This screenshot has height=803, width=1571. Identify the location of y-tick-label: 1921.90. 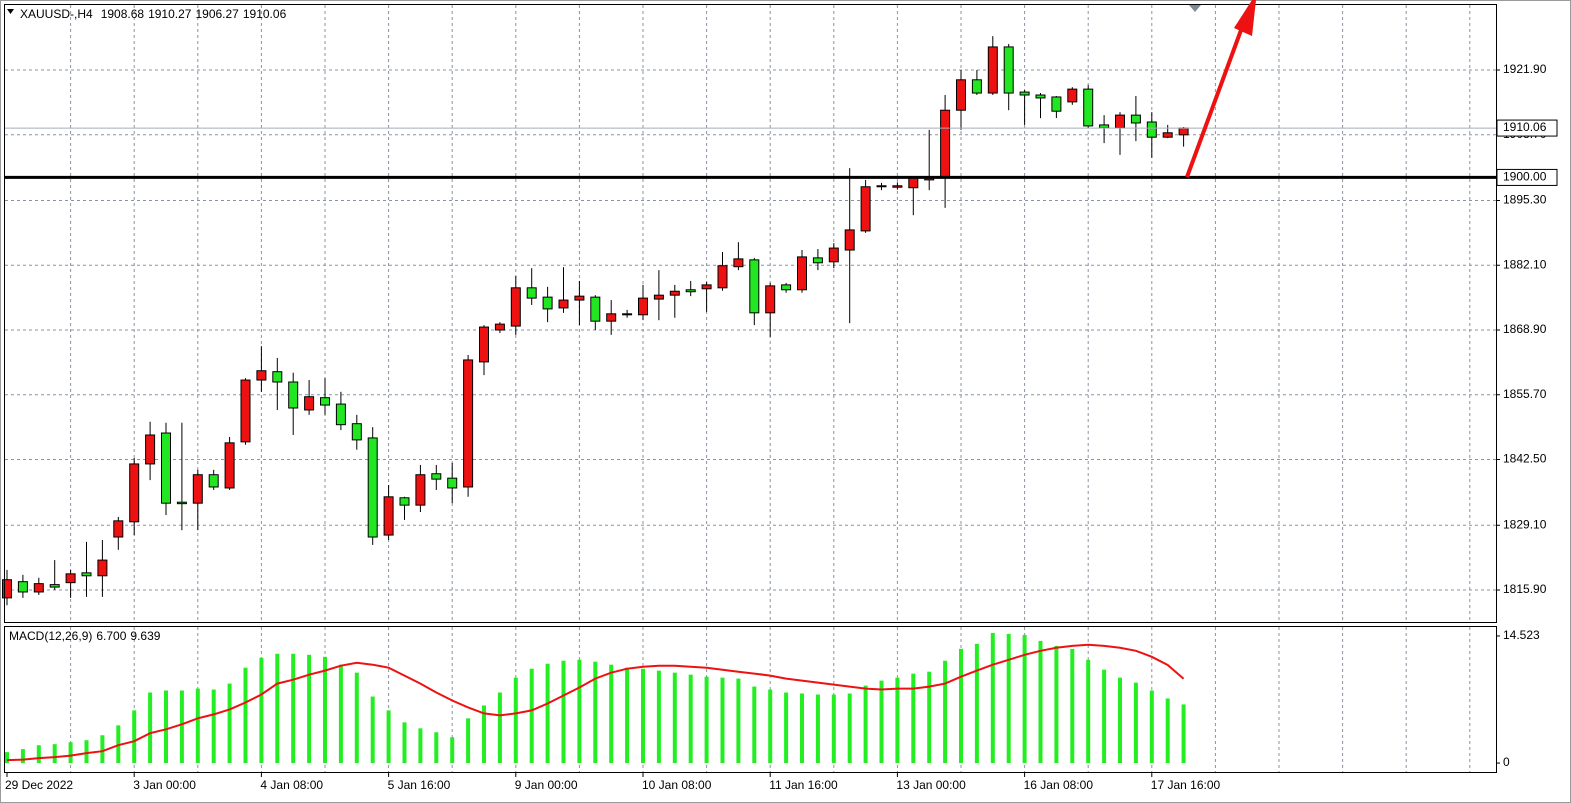
(1525, 69).